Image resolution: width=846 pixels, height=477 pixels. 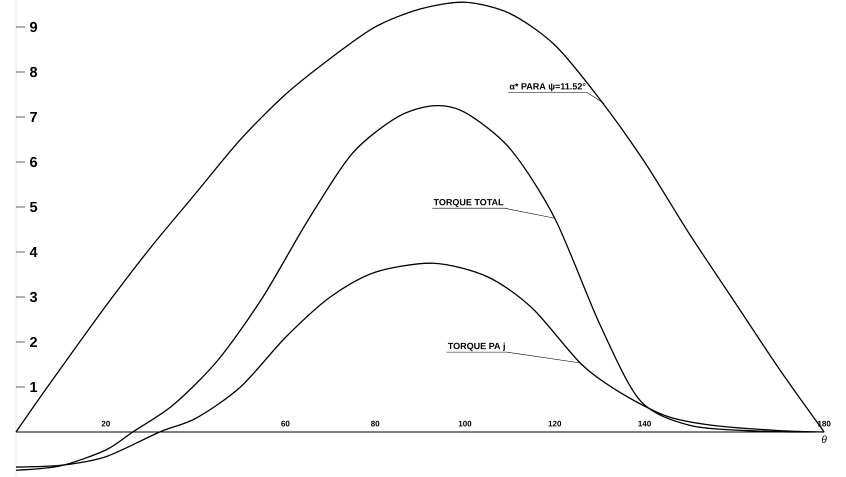 What do you see at coordinates (34, 207) in the screenshot?
I see `y-tick-label: 5` at bounding box center [34, 207].